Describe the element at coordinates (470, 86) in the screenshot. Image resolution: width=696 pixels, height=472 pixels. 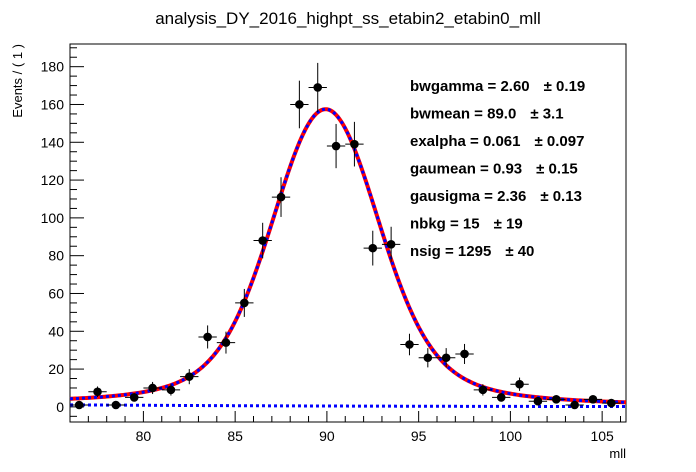
I see `param-label: bwgamma = 2.60` at that location.